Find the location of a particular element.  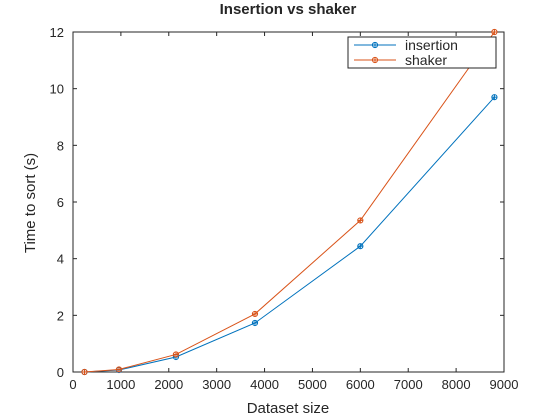

y-tick-label: 10 is located at coordinates (57, 89).